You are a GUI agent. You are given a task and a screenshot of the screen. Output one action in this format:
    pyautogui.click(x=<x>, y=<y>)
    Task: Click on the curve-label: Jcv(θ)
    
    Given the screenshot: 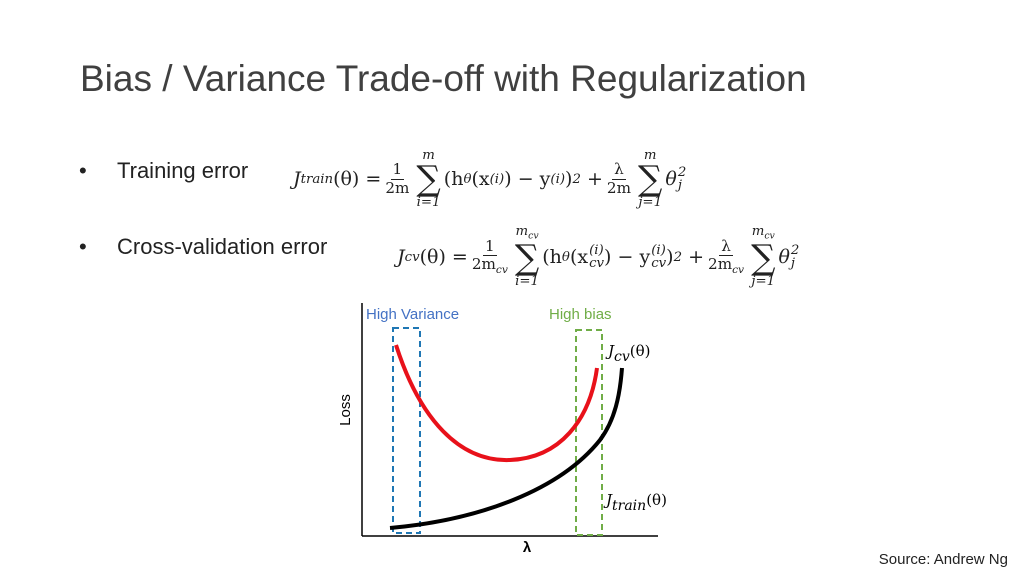 What is the action you would take?
    pyautogui.click(x=628, y=353)
    